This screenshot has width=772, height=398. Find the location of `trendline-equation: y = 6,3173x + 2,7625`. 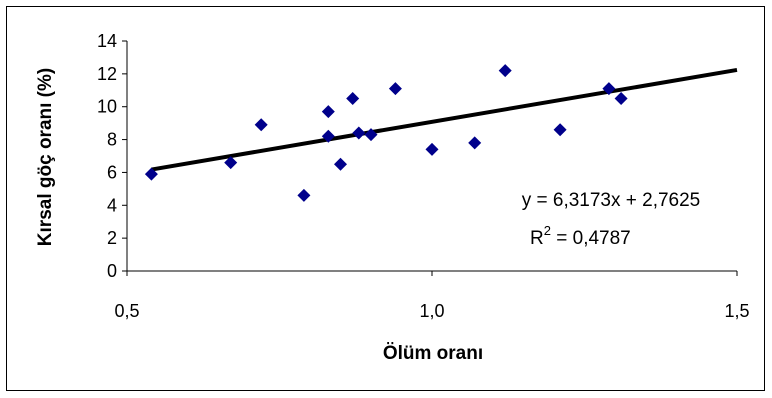

trendline-equation: y = 6,3173x + 2,7625 is located at coordinates (611, 200).